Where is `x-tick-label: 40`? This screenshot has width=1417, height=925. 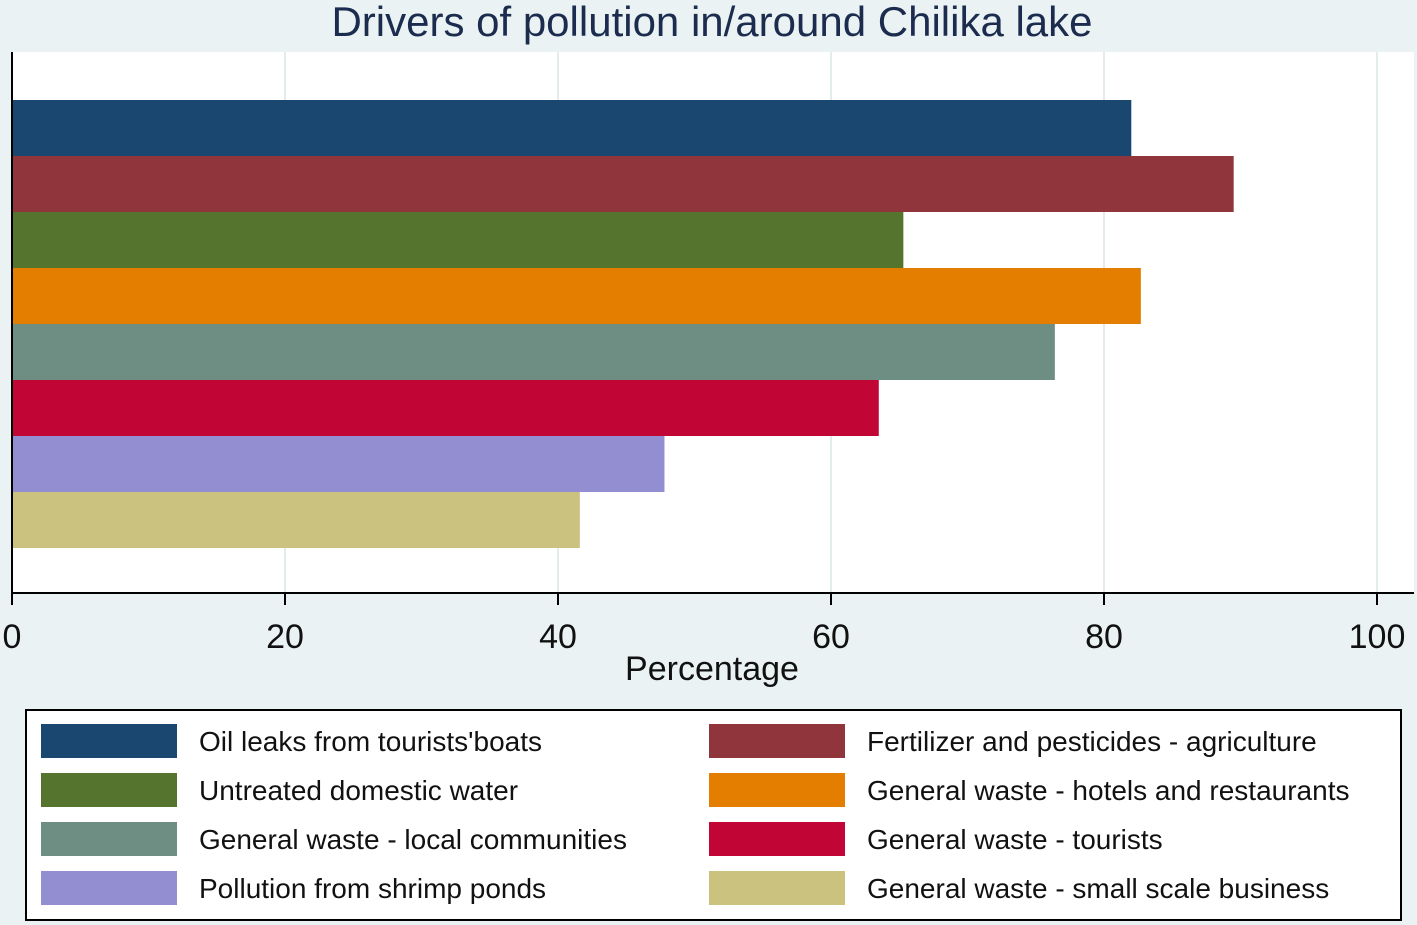
x-tick-label: 40 is located at coordinates (558, 637).